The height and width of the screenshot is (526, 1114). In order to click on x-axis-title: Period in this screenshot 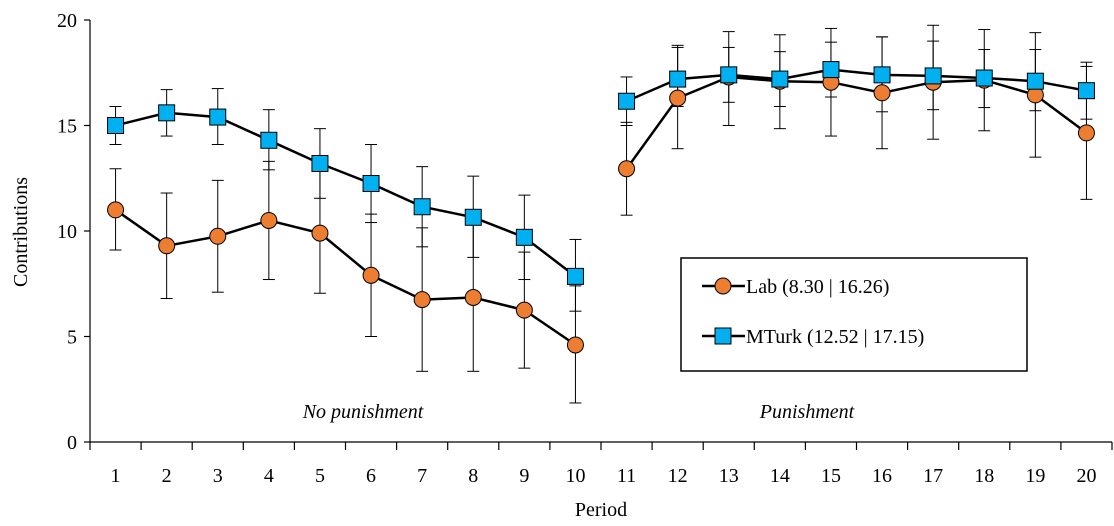, I will do `click(601, 510)`.